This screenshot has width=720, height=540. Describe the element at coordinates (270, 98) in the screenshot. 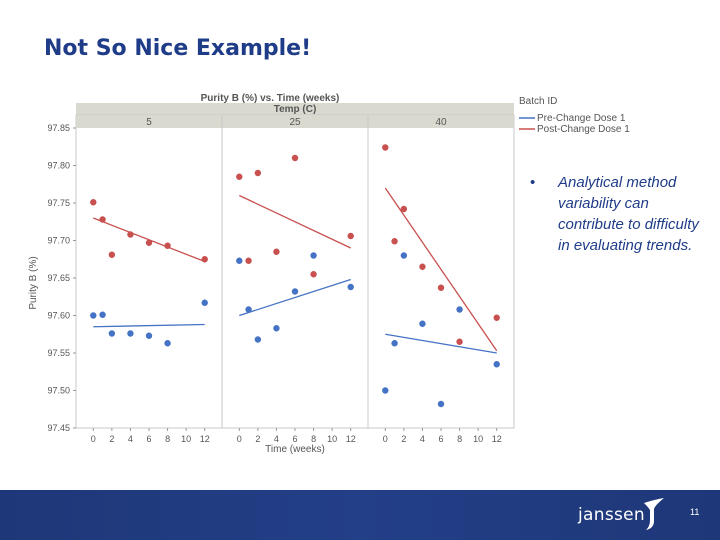

I see `chart-title: Purity B (%) vs. Time (weeks)` at that location.